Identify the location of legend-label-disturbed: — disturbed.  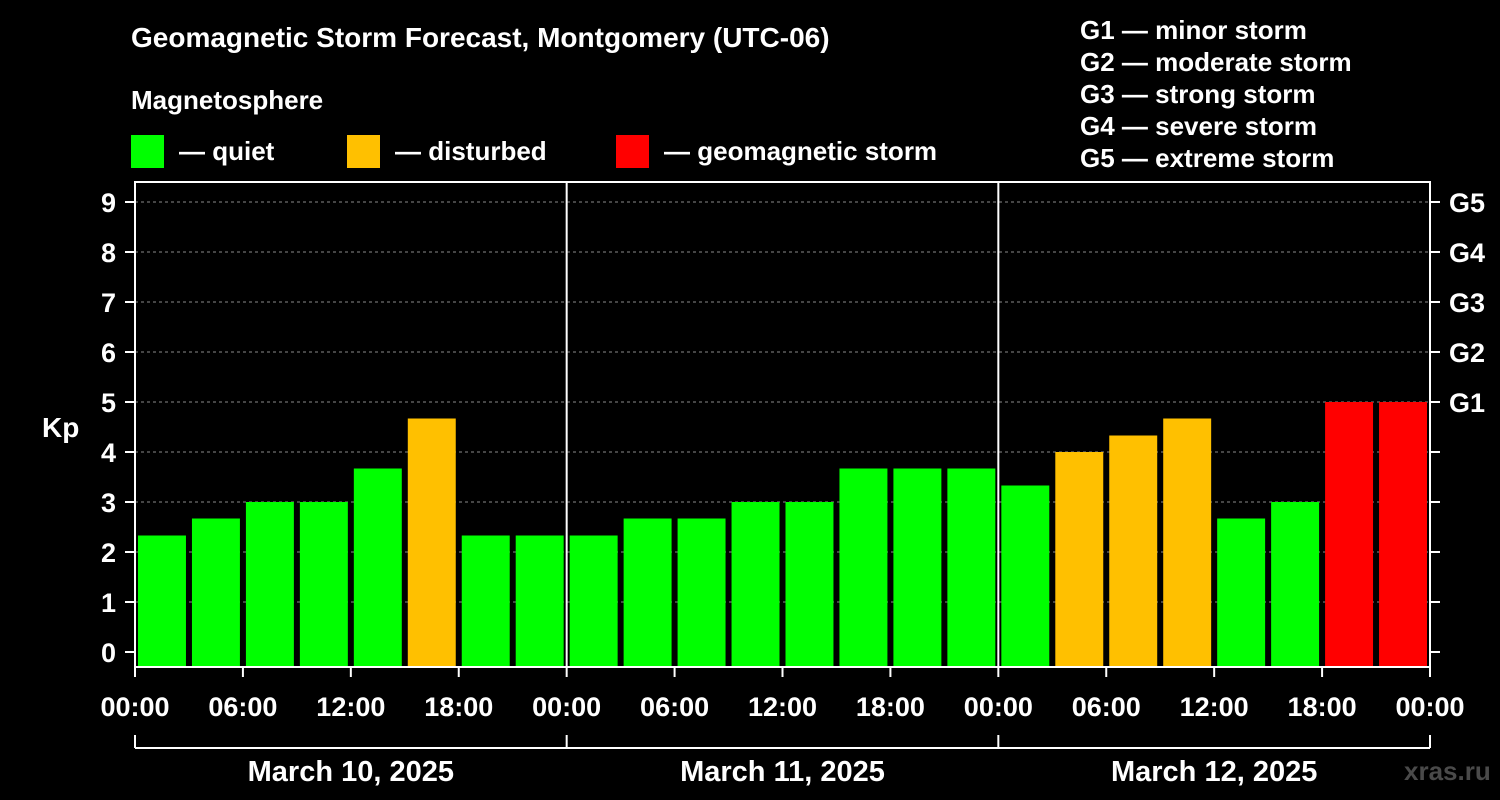
(471, 150).